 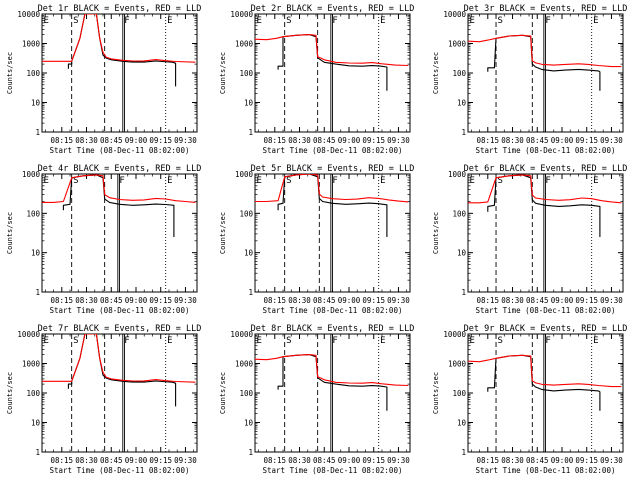 What do you see at coordinates (120, 9) in the screenshot?
I see `chart-title: Det 1r BLACK = Events, RED = LLD` at bounding box center [120, 9].